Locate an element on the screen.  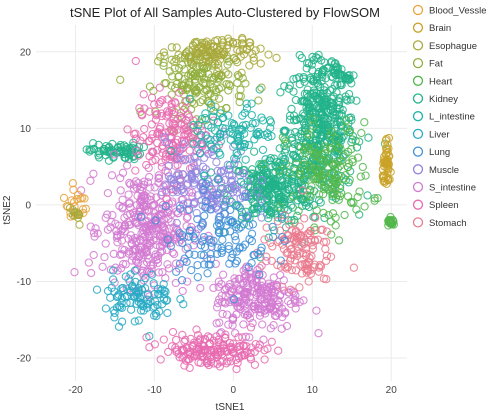
point-esophague is located at coordinates (260, 63).